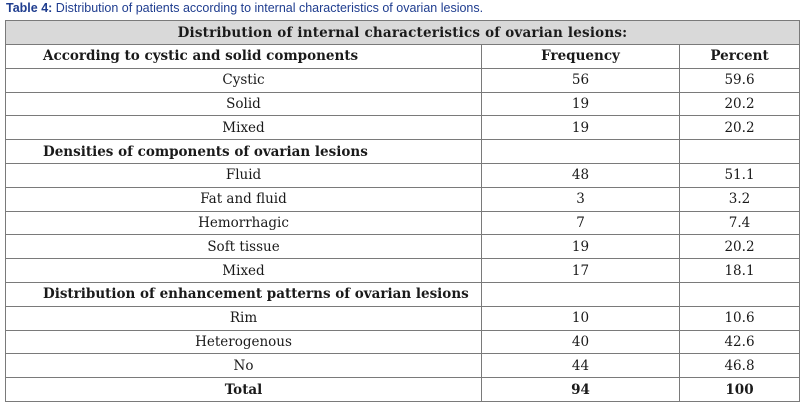 Image resolution: width=805 pixels, height=411 pixels. Describe the element at coordinates (243, 342) in the screenshot. I see `row-label: Heterogenous` at that location.